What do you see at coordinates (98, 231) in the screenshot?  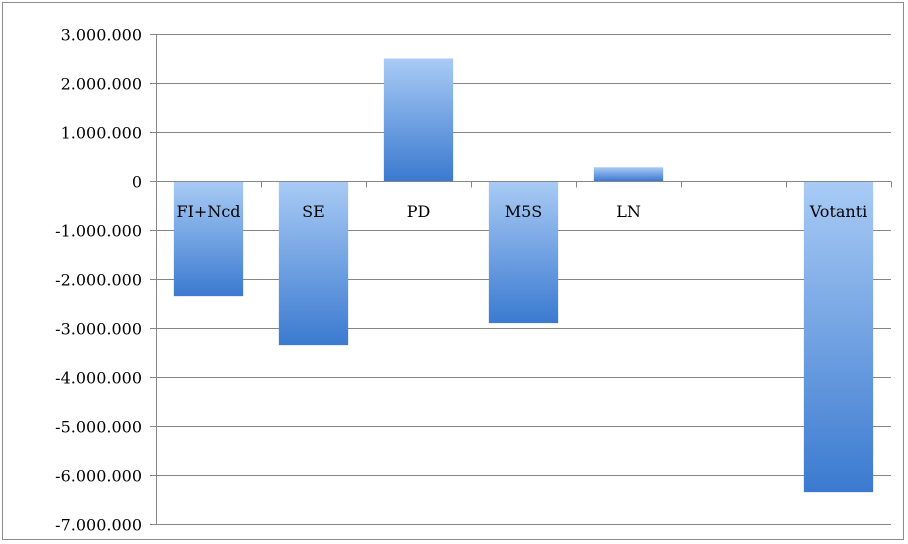 I see `y-tick-label: -1.000.000` at bounding box center [98, 231].